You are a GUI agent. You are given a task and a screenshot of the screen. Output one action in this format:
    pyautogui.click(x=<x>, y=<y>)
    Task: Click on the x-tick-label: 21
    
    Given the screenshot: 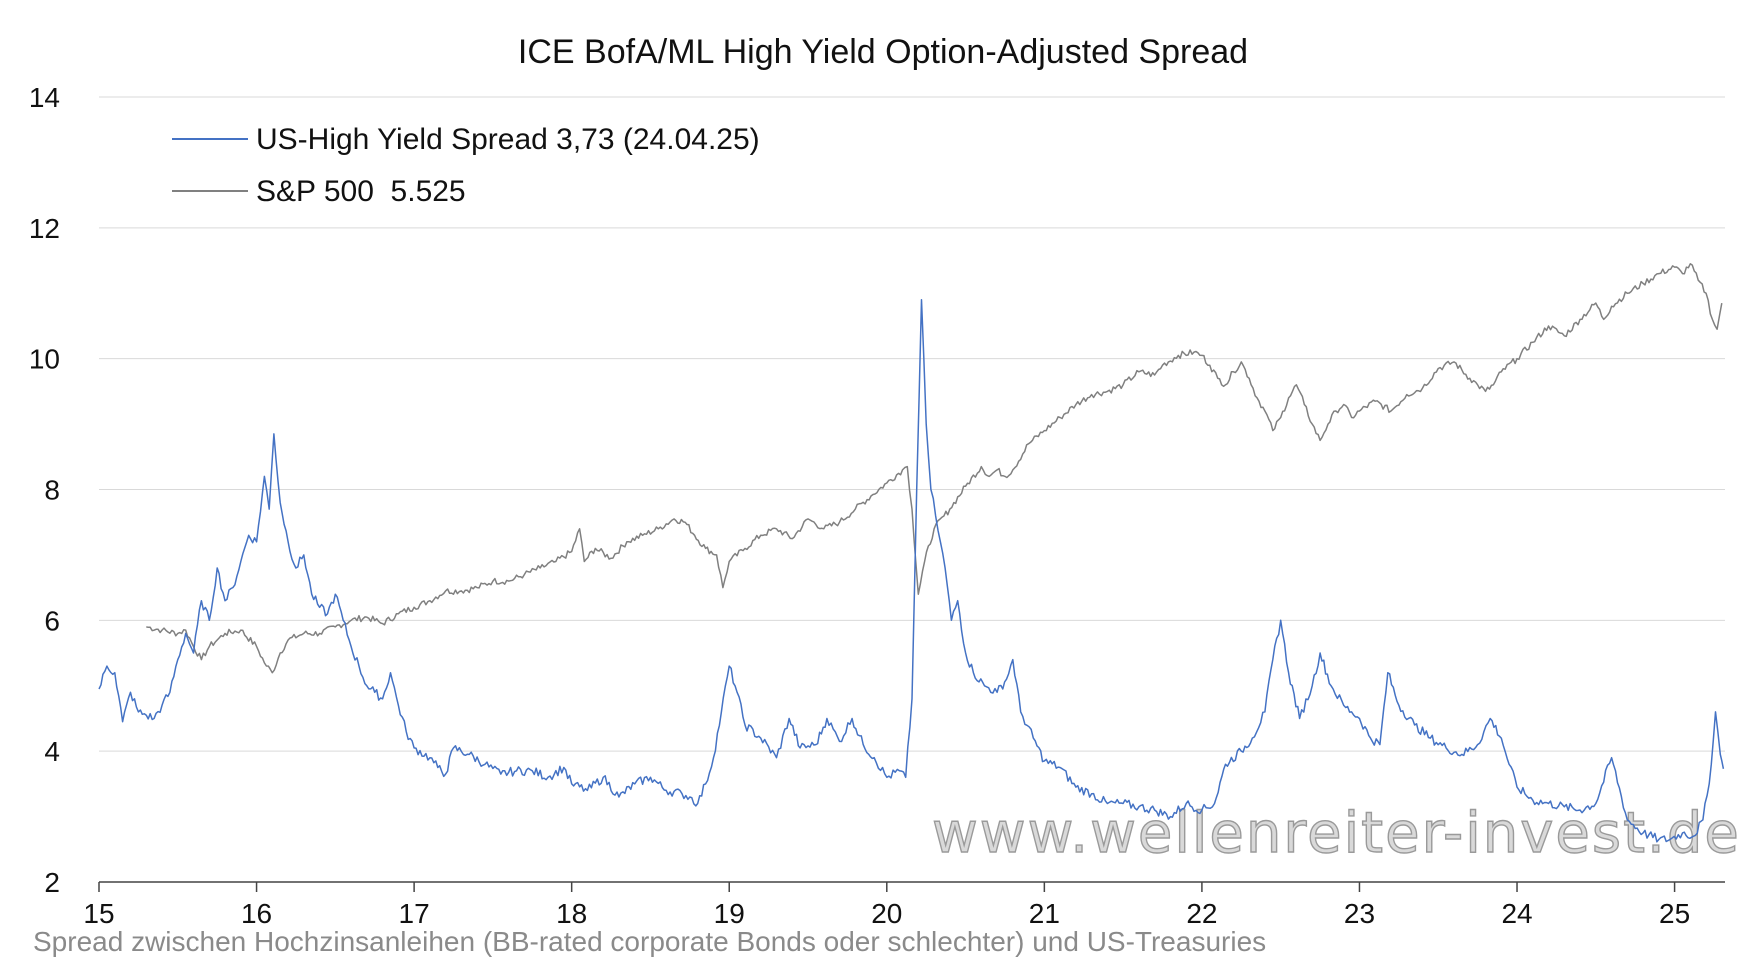 What is the action you would take?
    pyautogui.click(x=1044, y=913)
    